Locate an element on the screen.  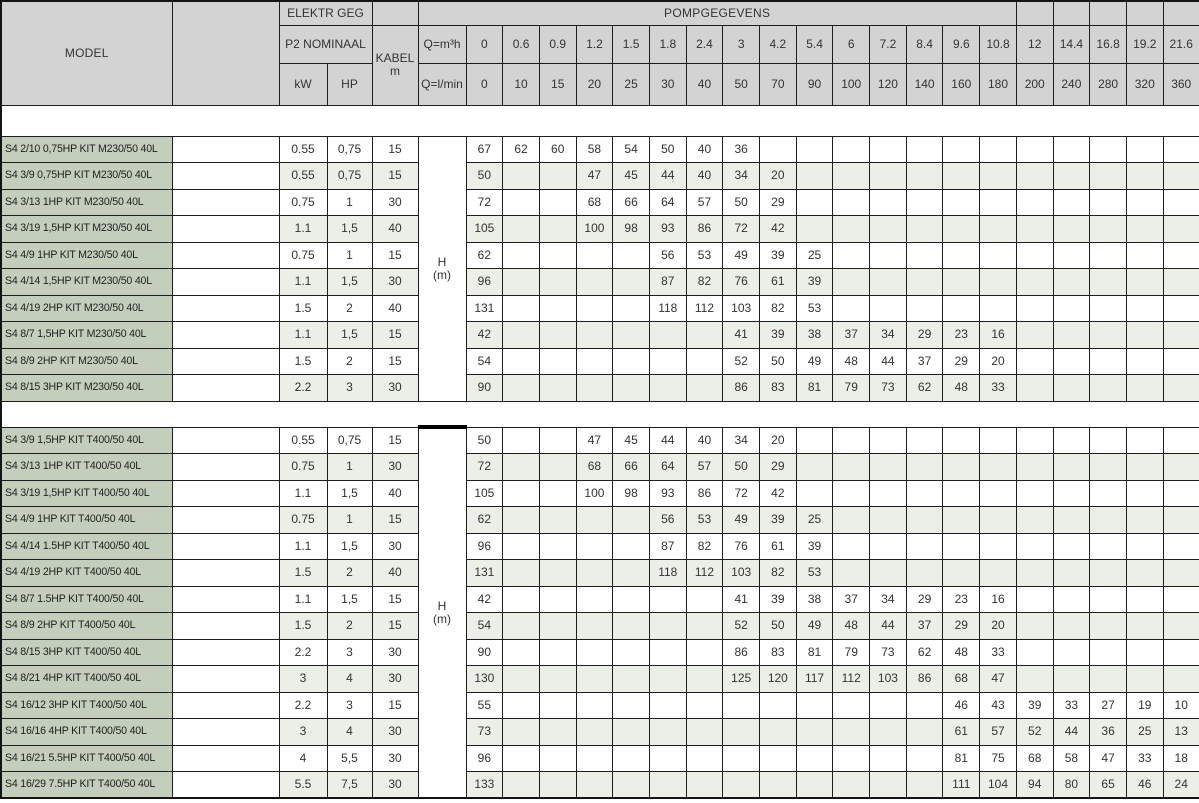
h-value-cell: 103 is located at coordinates (888, 679).